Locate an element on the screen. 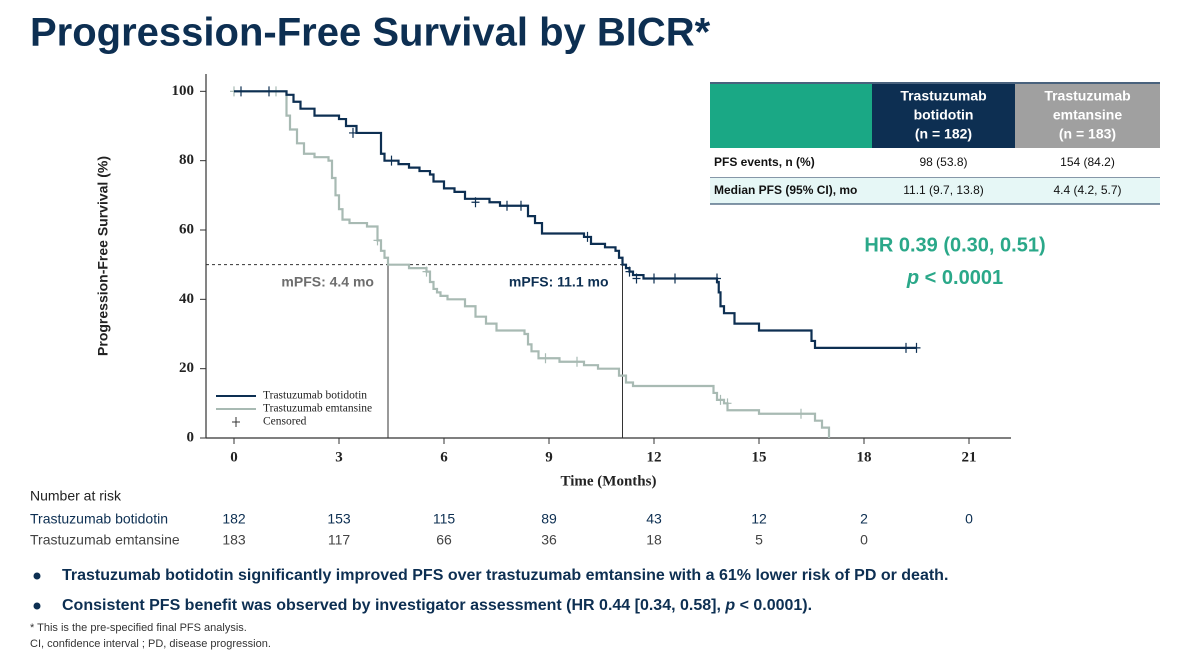 Image resolution: width=1188 pixels, height=654 pixels. legend-label: Trastuzumab emtansine is located at coordinates (317, 409).